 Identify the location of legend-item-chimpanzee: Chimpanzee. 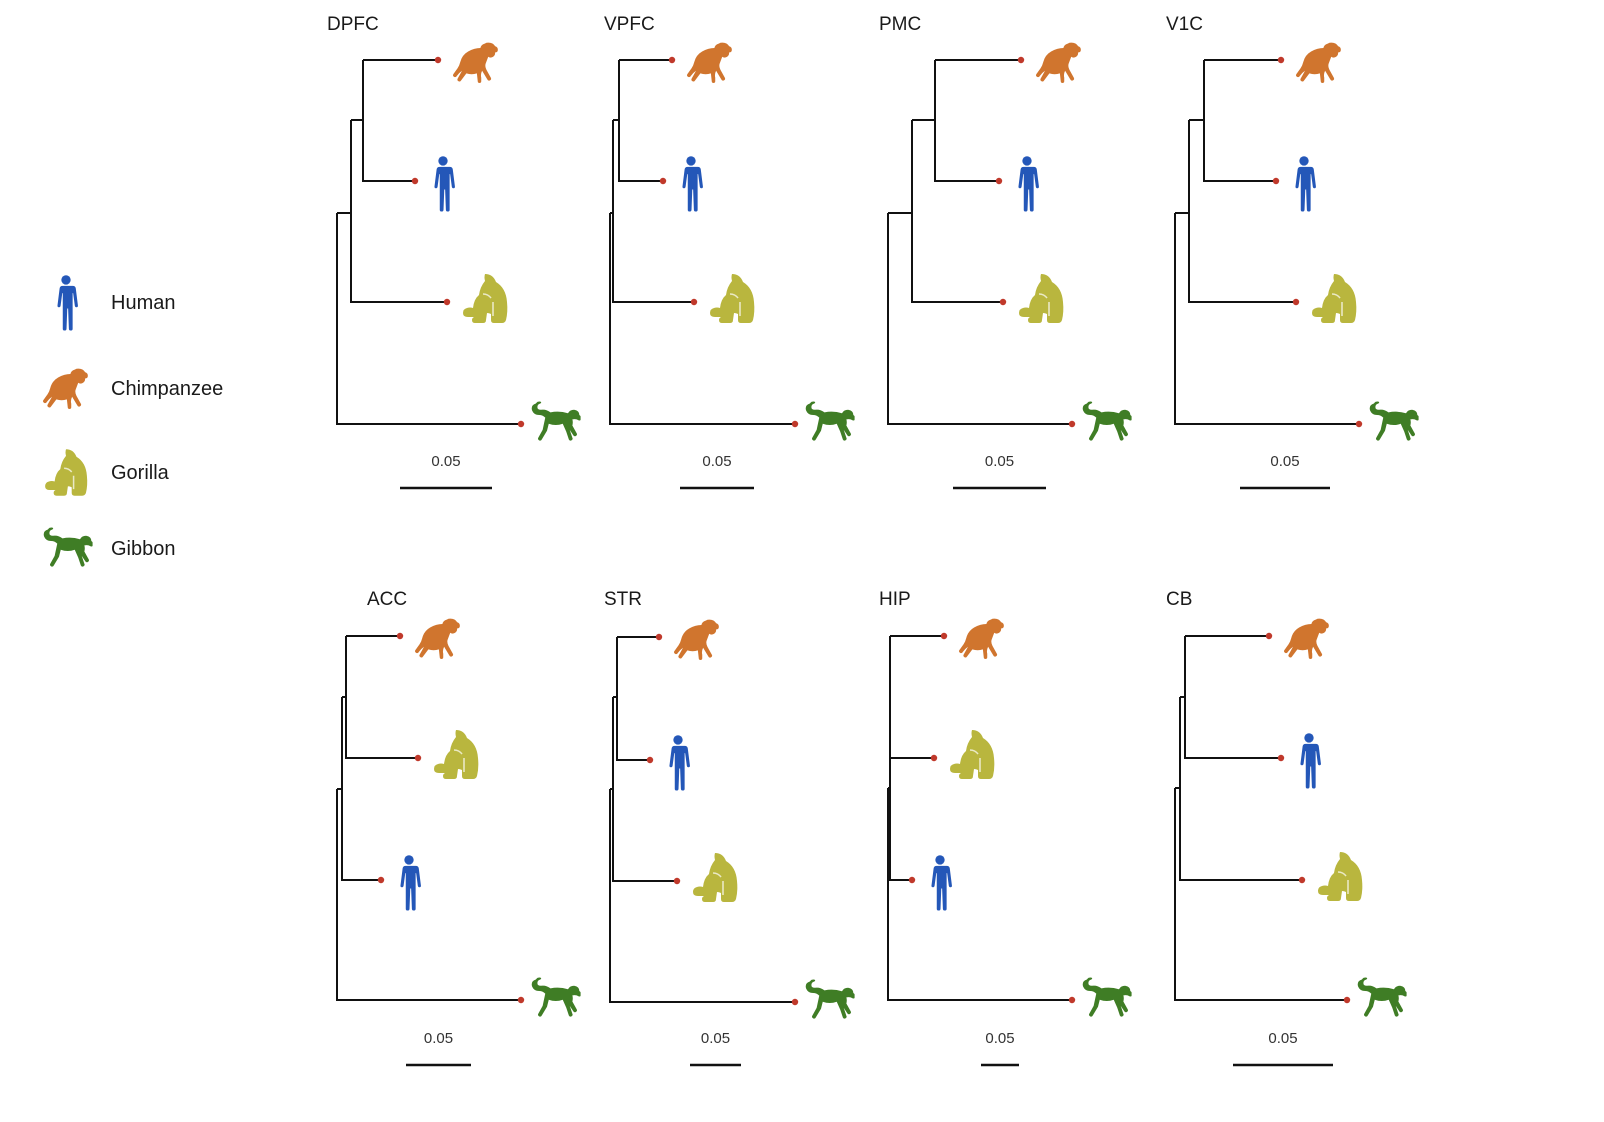
(132, 388).